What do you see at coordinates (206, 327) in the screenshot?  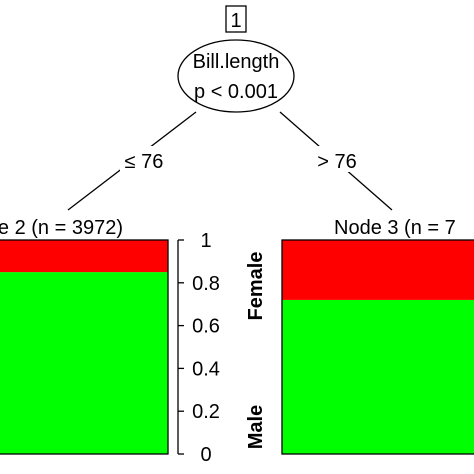 I see `y-axis-tick-label: 0.6` at bounding box center [206, 327].